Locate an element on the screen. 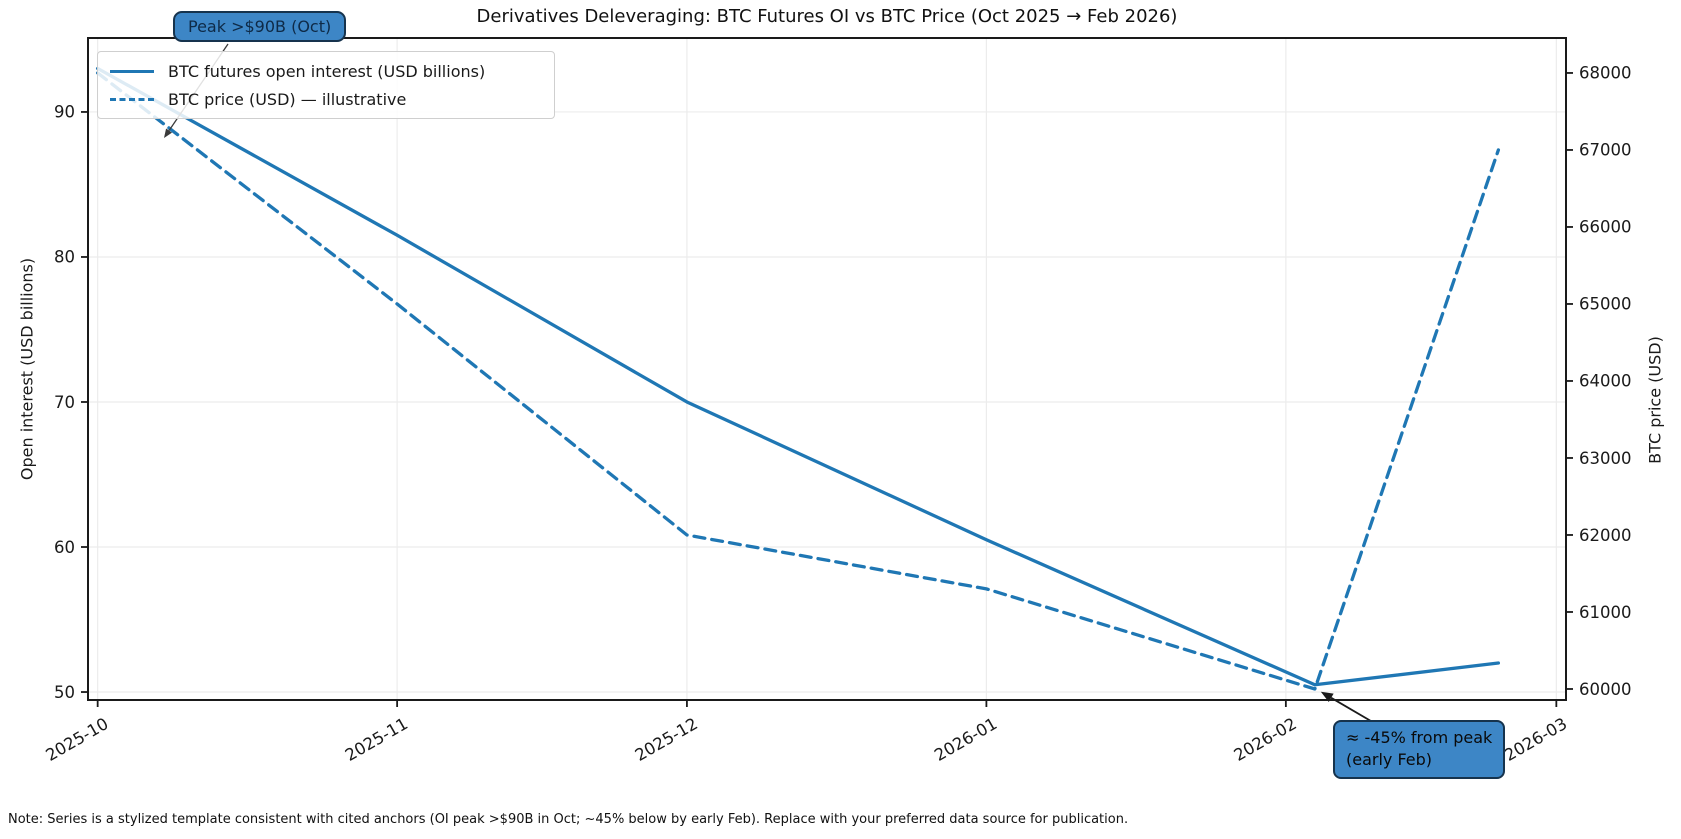  x-tick-label: 2025-10 is located at coordinates (76, 739).